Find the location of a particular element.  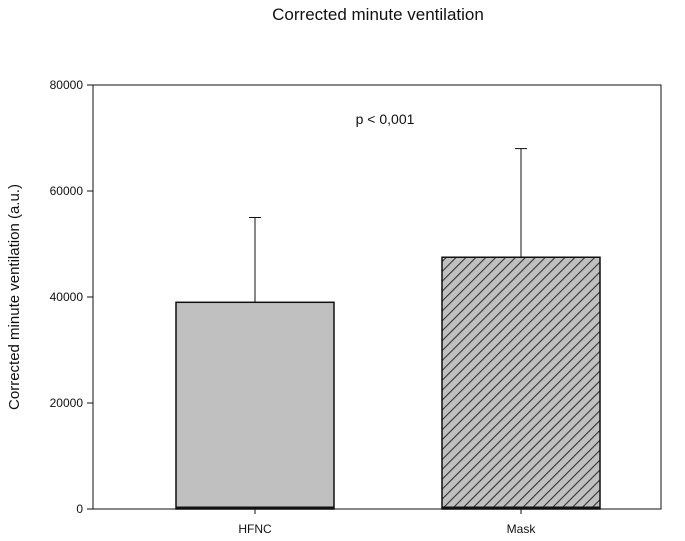

p-value-annotation: p < 0,001 is located at coordinates (385, 119).